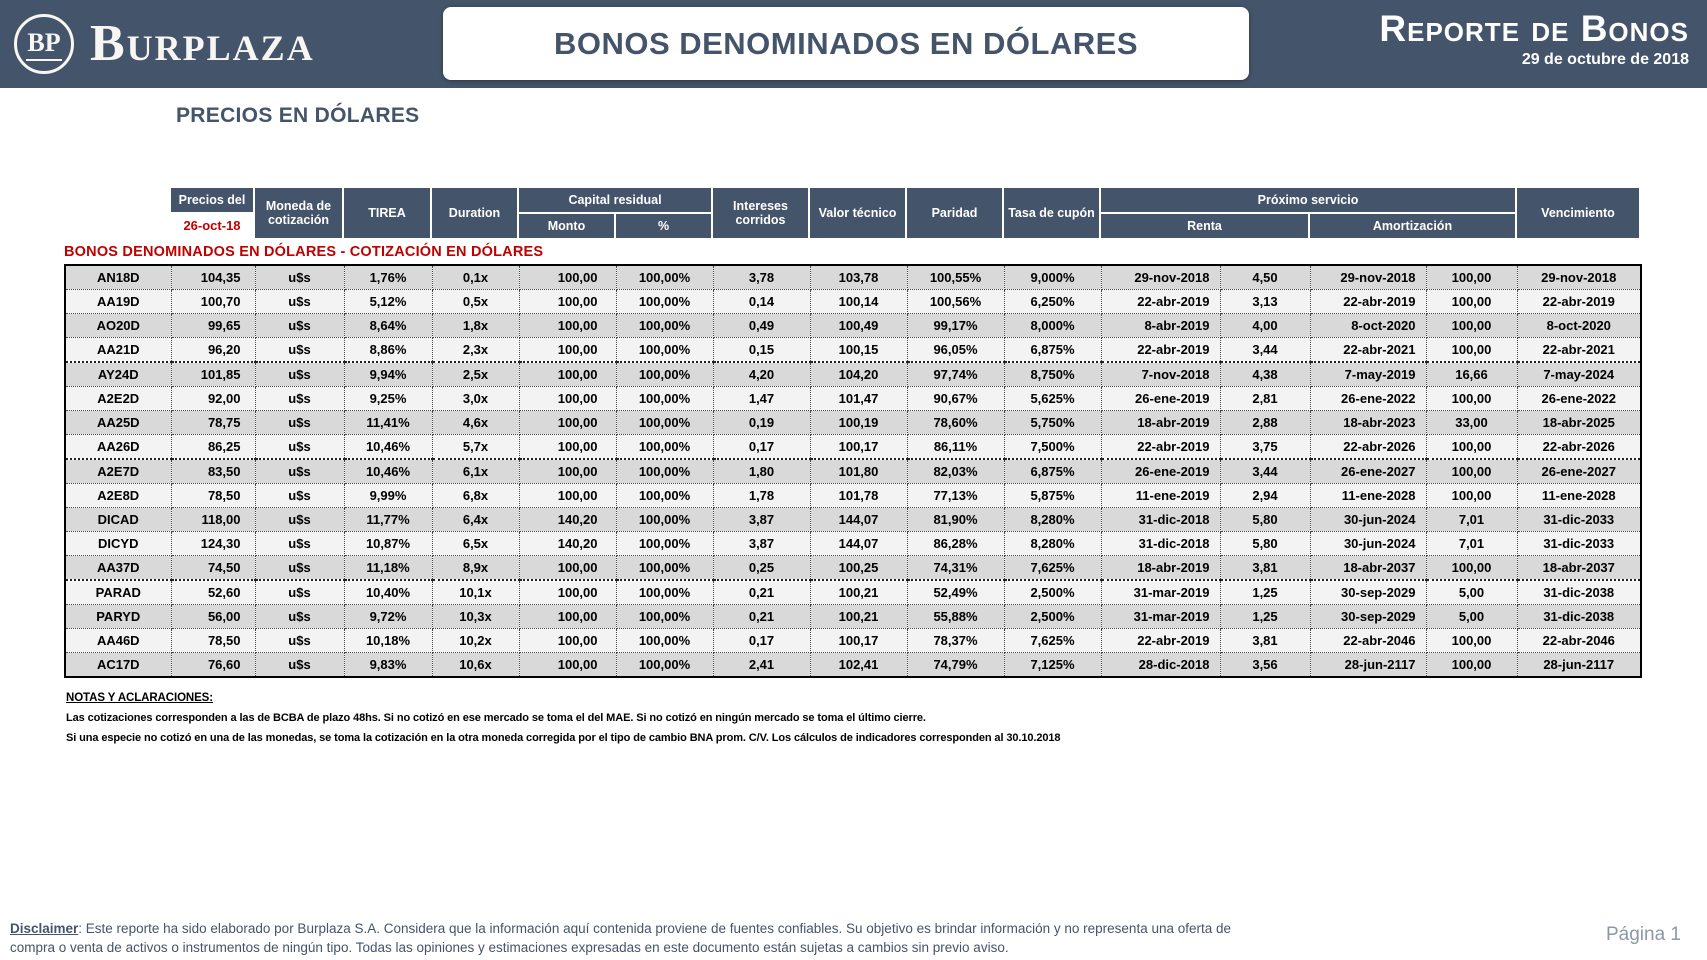 The image size is (1707, 960). I want to click on cell-intereses: 4,20, so click(761, 374).